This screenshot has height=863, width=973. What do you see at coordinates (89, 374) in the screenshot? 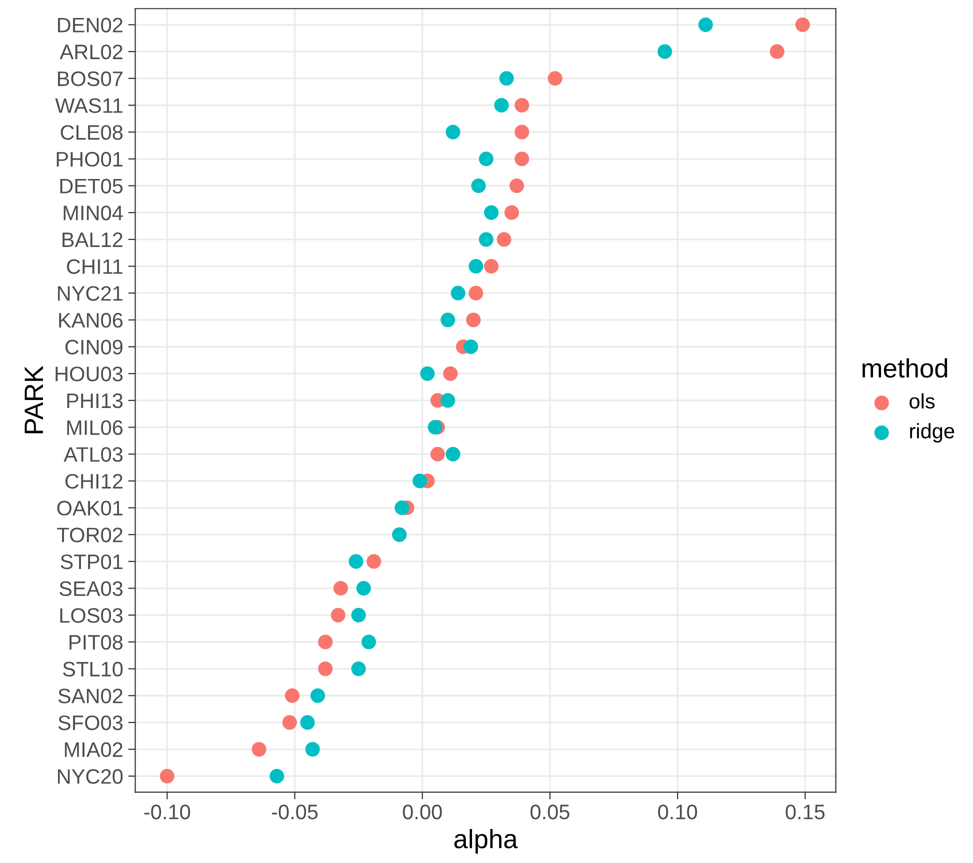
I see `y-tick-label: HOU03` at bounding box center [89, 374].